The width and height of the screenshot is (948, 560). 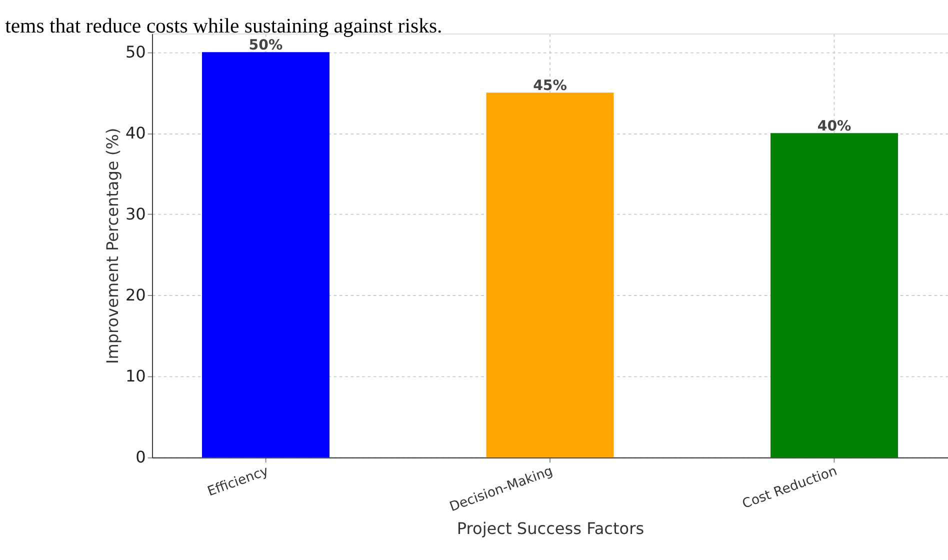 I want to click on y-tick-label: 40, so click(x=135, y=132).